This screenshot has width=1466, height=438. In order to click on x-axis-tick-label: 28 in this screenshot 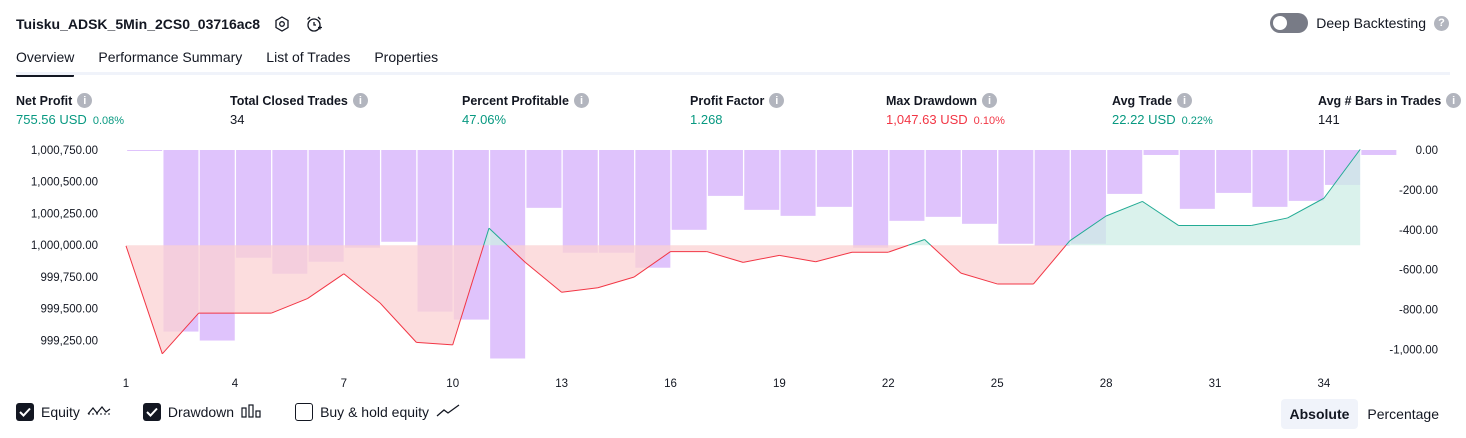, I will do `click(1106, 384)`.